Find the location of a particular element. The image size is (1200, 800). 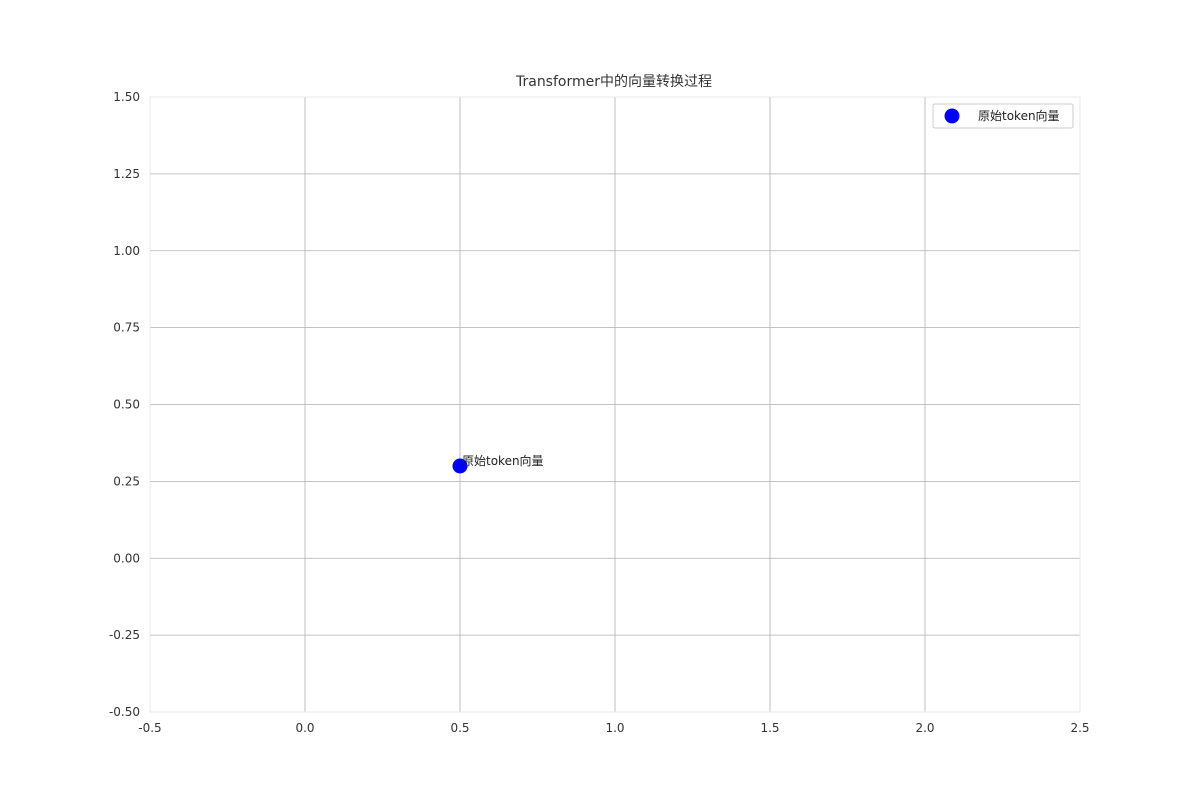

y-tick-label: 0.25 is located at coordinates (126, 481).